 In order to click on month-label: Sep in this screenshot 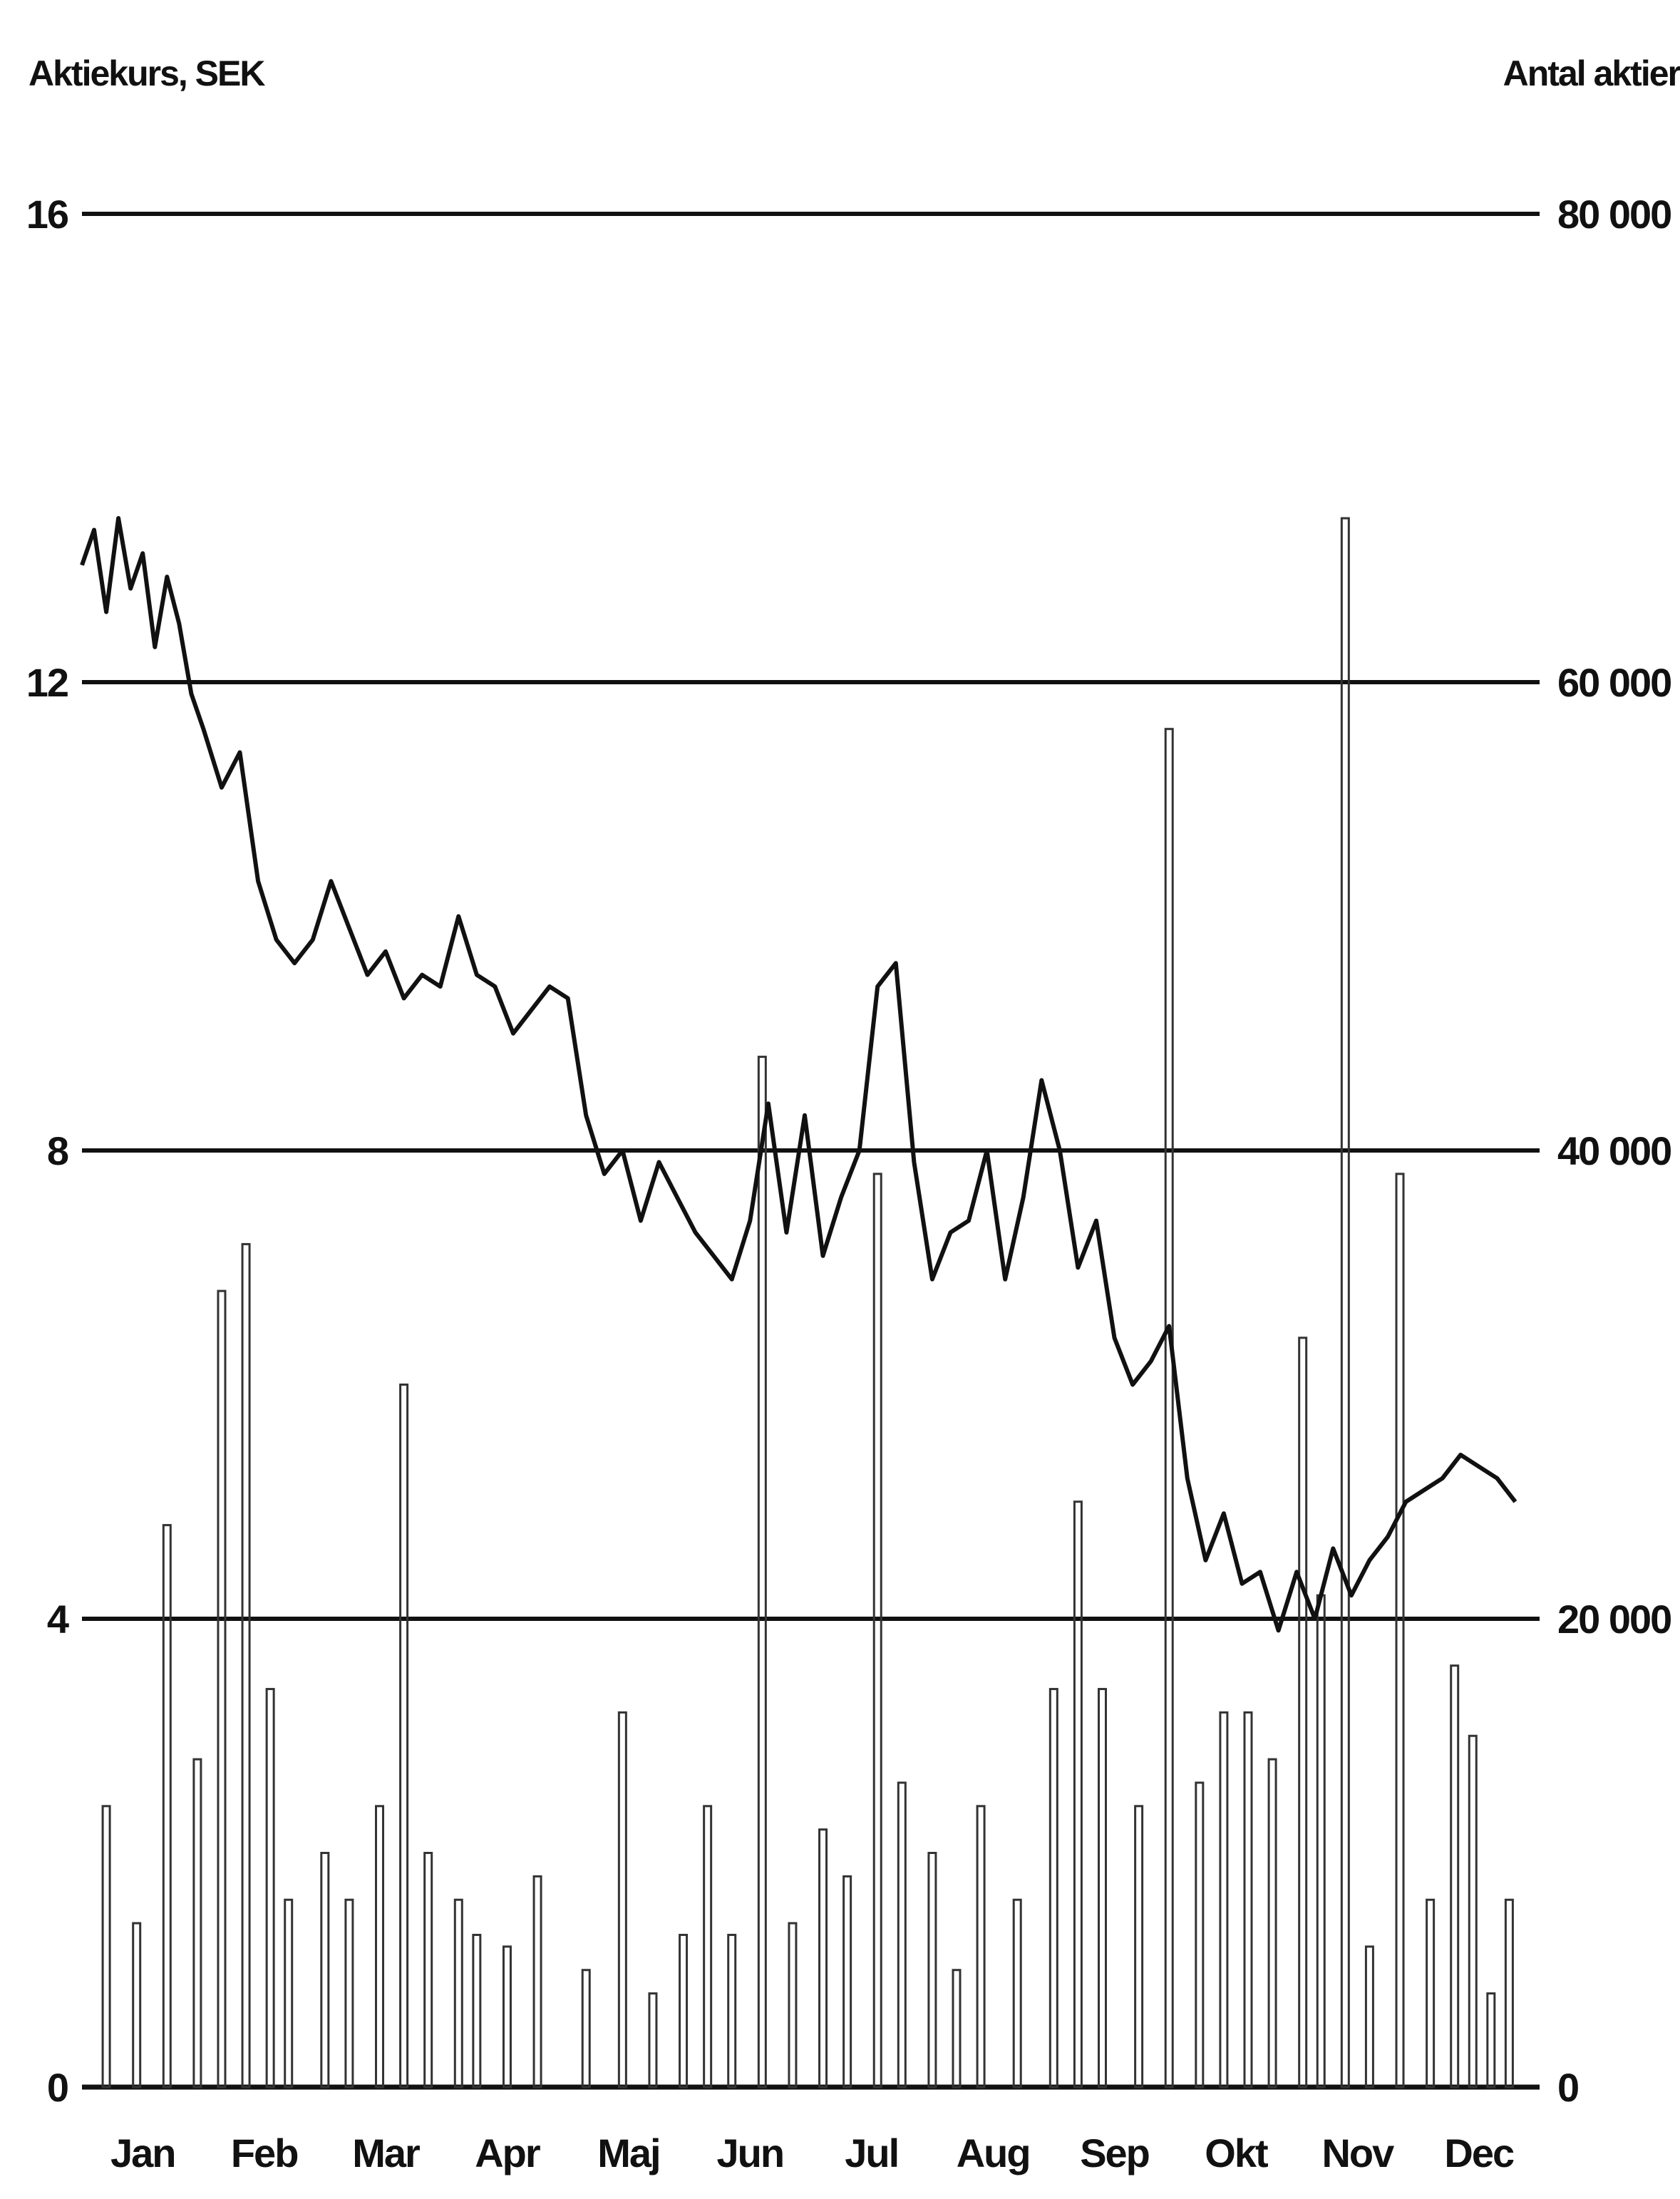, I will do `click(1114, 2153)`.